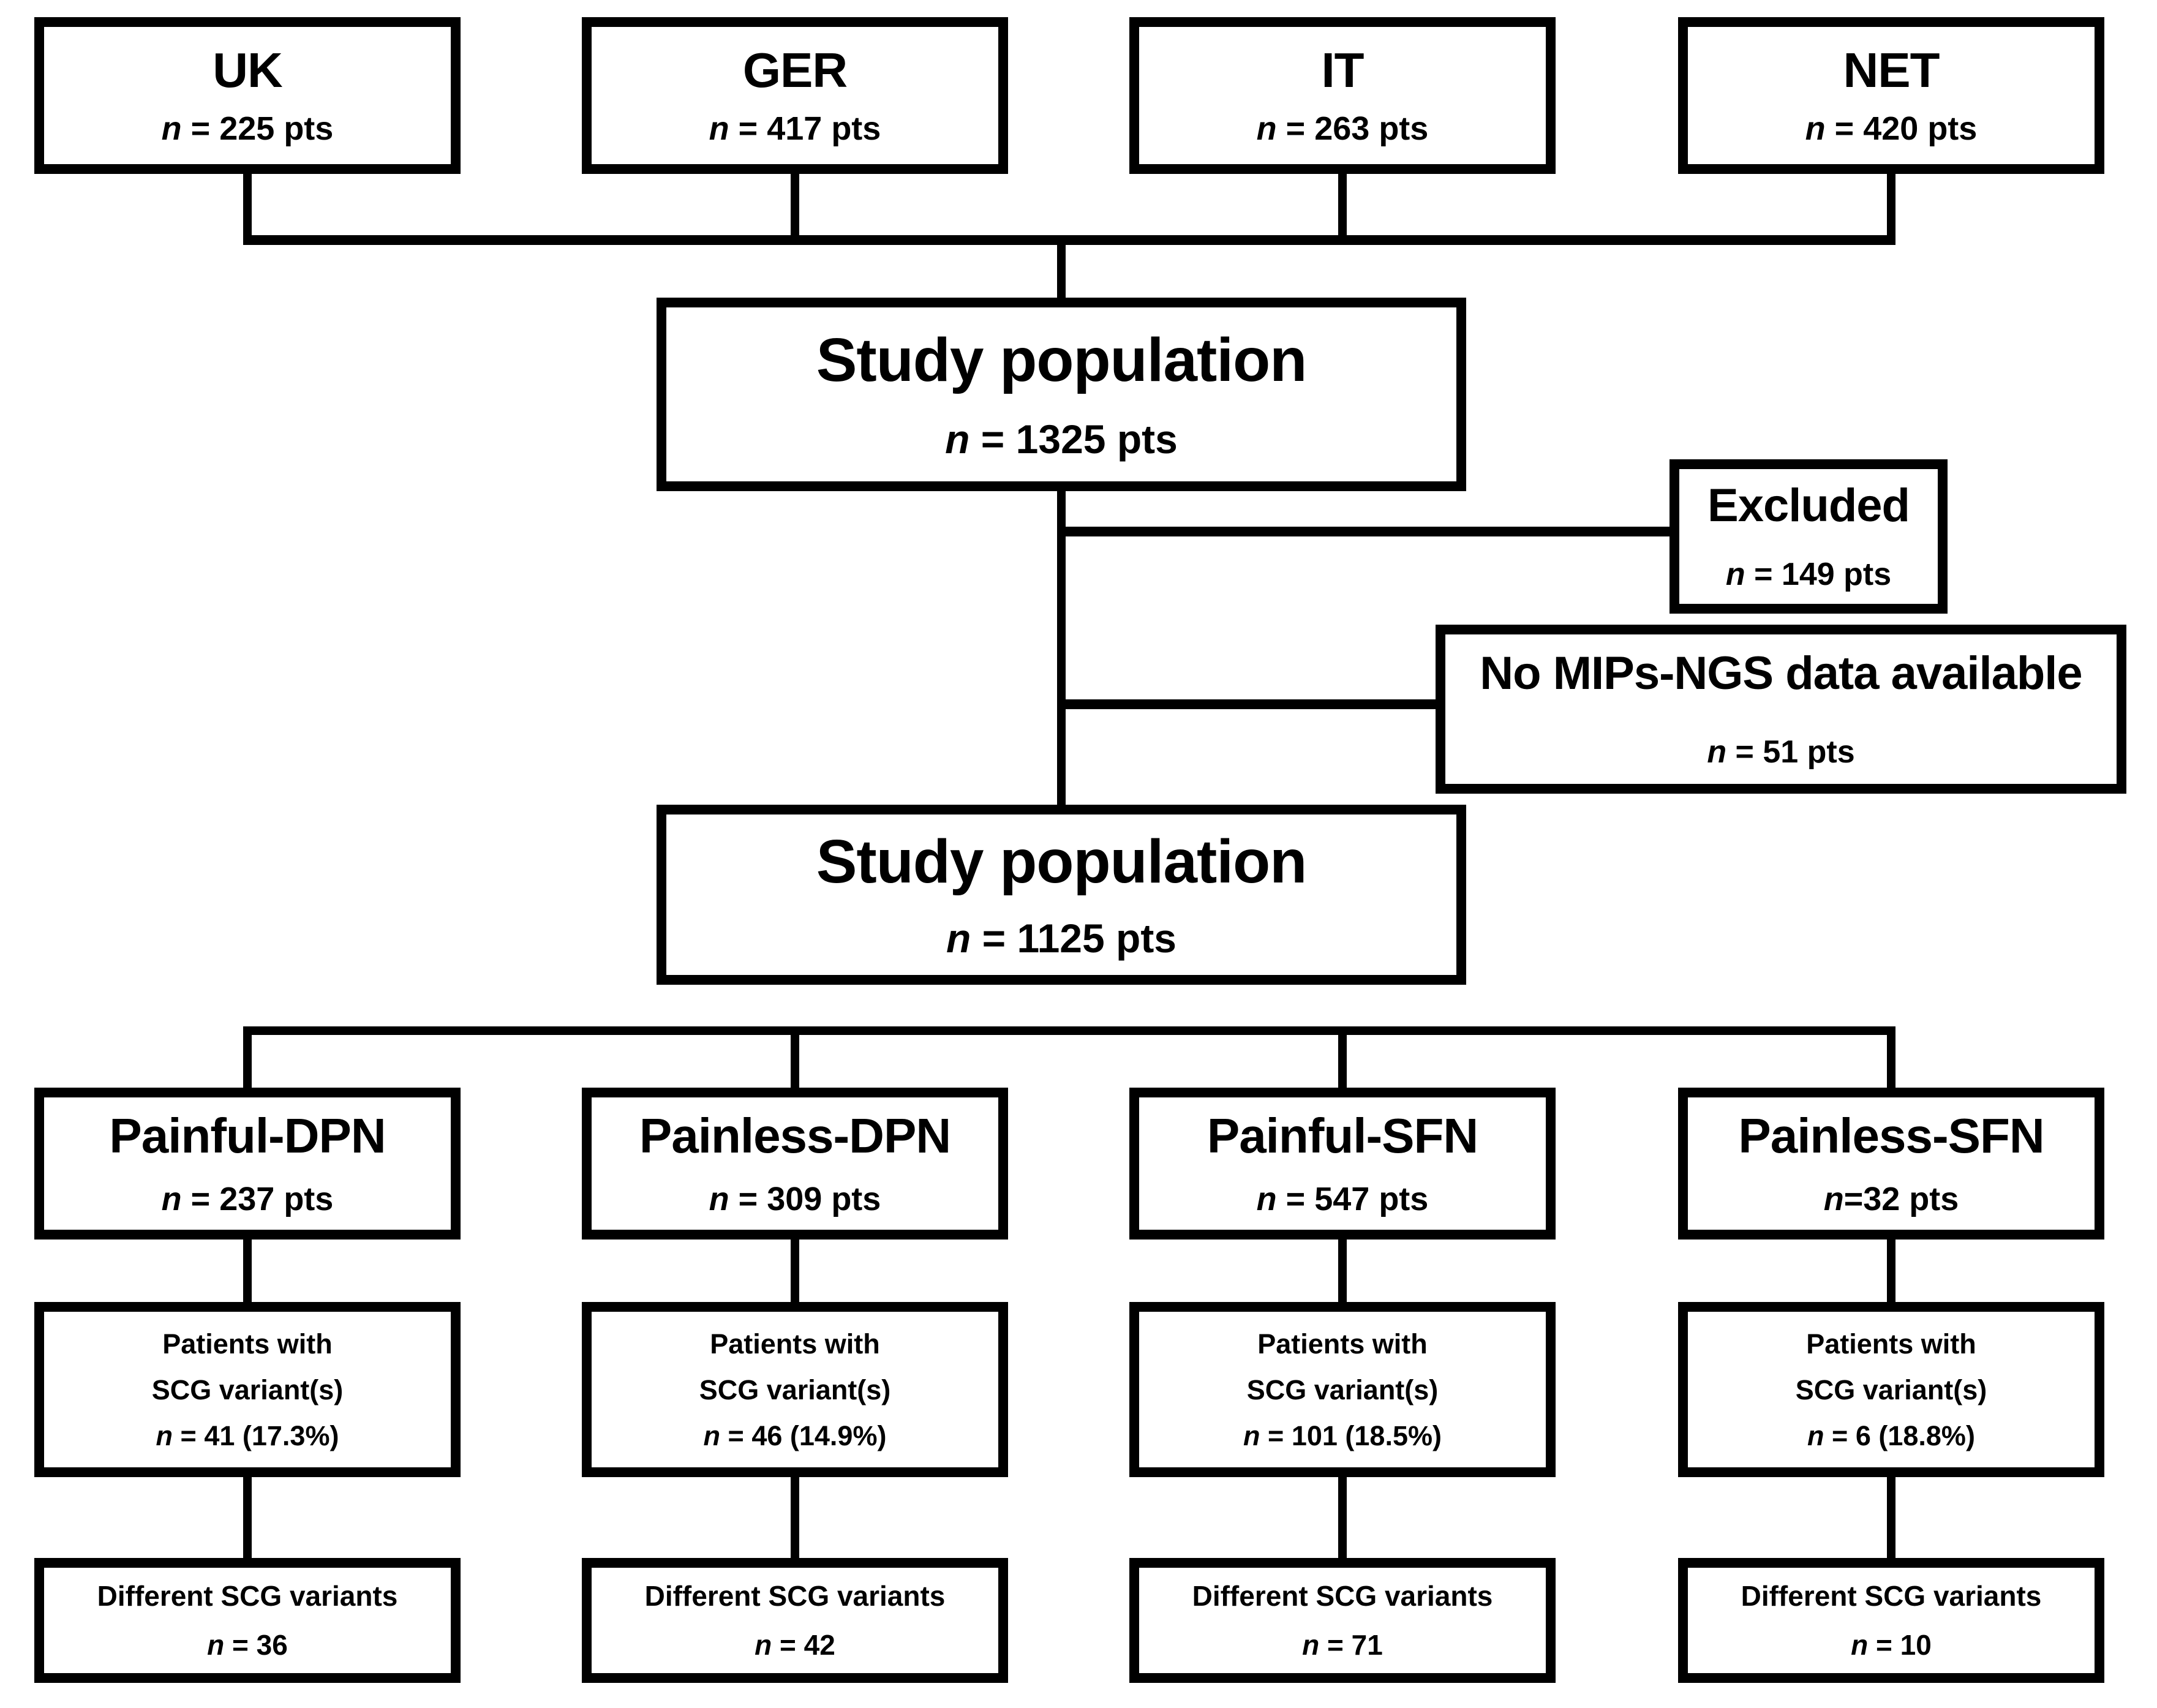 The height and width of the screenshot is (1708, 2157). What do you see at coordinates (247, 1272) in the screenshot?
I see `connector-painful-dpn-to-scg` at bounding box center [247, 1272].